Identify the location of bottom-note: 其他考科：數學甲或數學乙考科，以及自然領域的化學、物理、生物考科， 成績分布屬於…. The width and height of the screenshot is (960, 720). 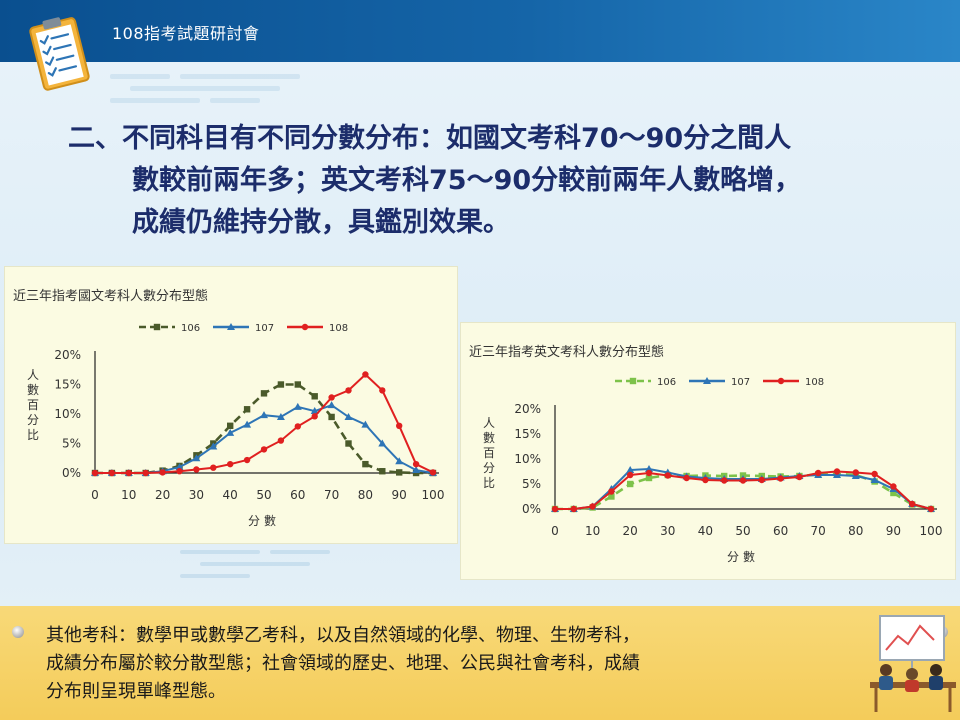
(446, 664).